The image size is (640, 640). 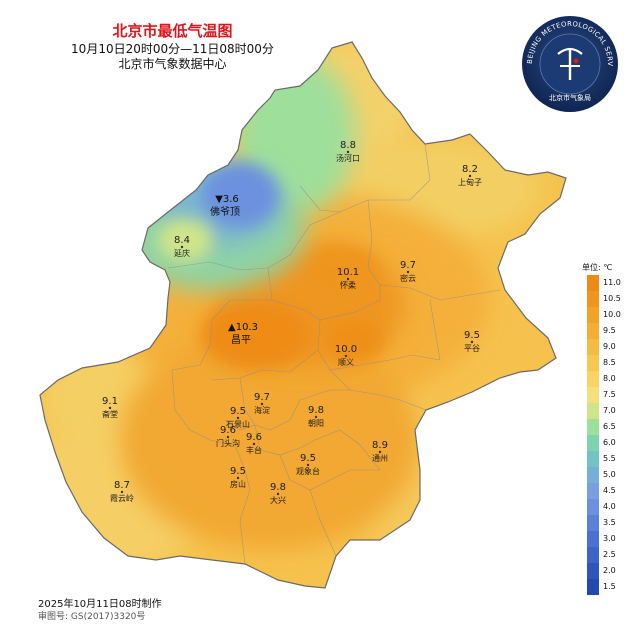 I want to click on station-temperature: 10.1, so click(x=348, y=272).